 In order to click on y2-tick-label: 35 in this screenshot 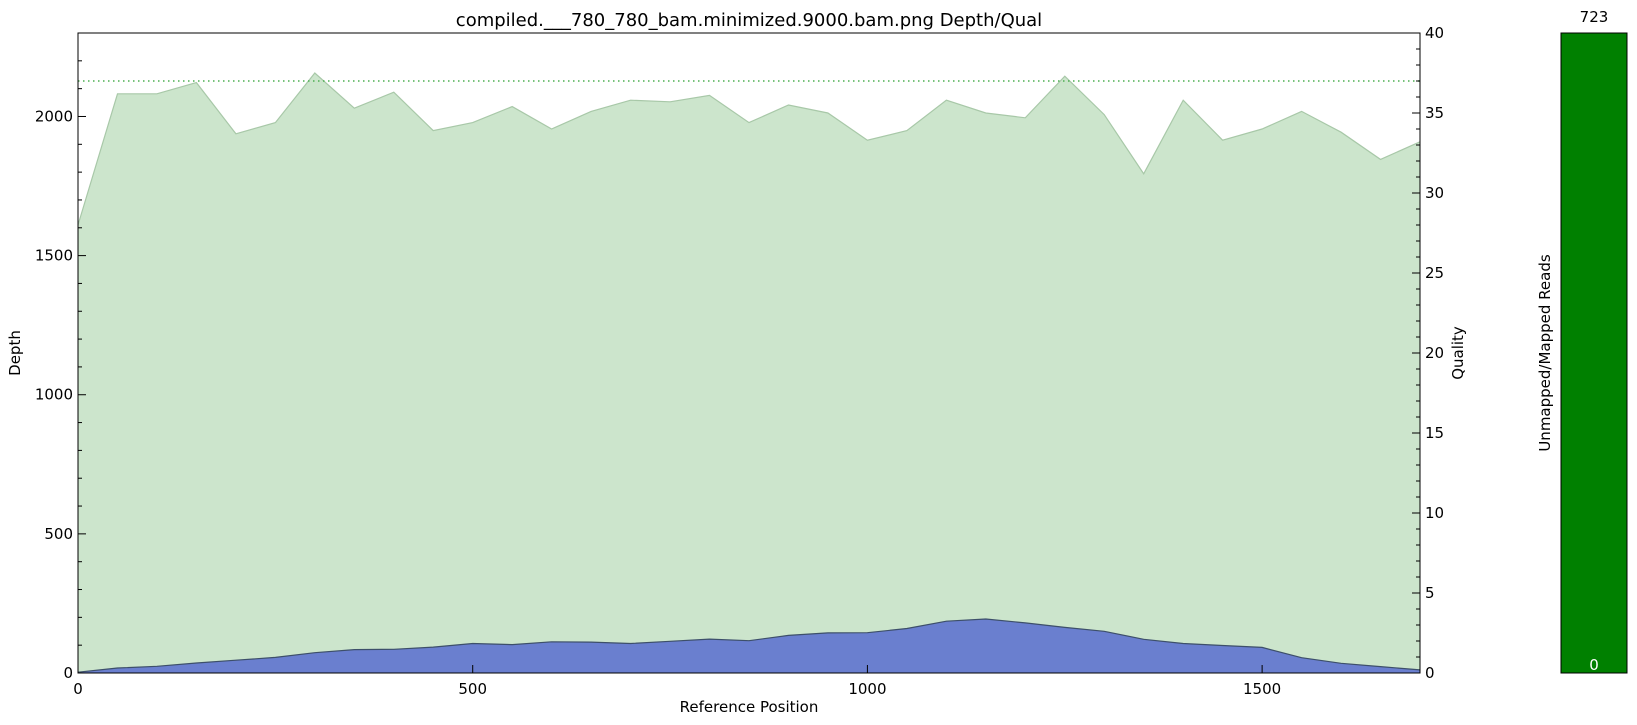, I will do `click(1434, 113)`.